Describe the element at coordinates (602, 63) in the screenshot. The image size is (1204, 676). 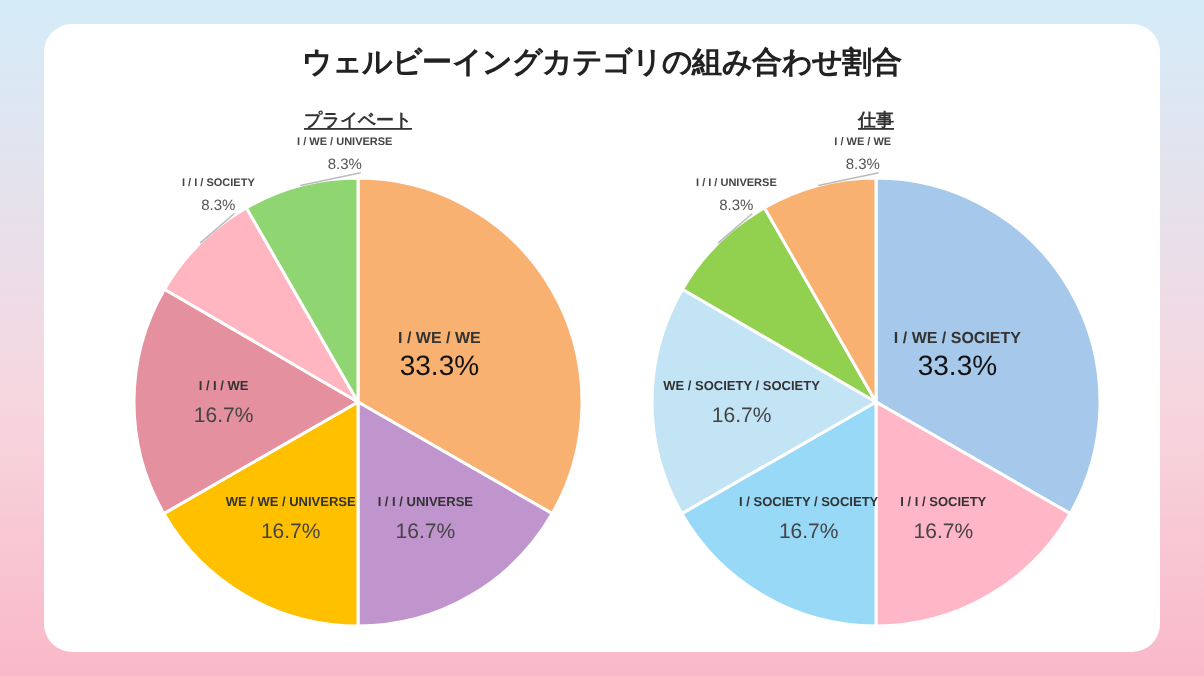
I see `chart-title: ウェルビーイングカテゴリの組み合わせ割合` at that location.